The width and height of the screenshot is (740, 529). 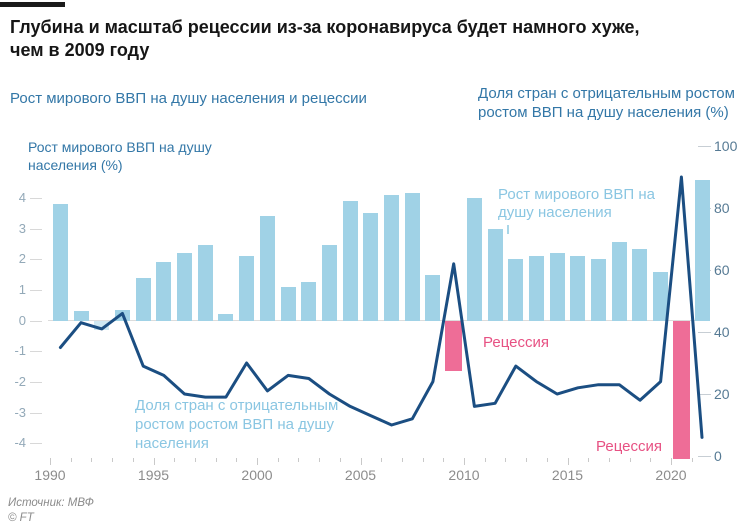 What do you see at coordinates (371, 267) in the screenshot?
I see `gdp-bar-2005` at bounding box center [371, 267].